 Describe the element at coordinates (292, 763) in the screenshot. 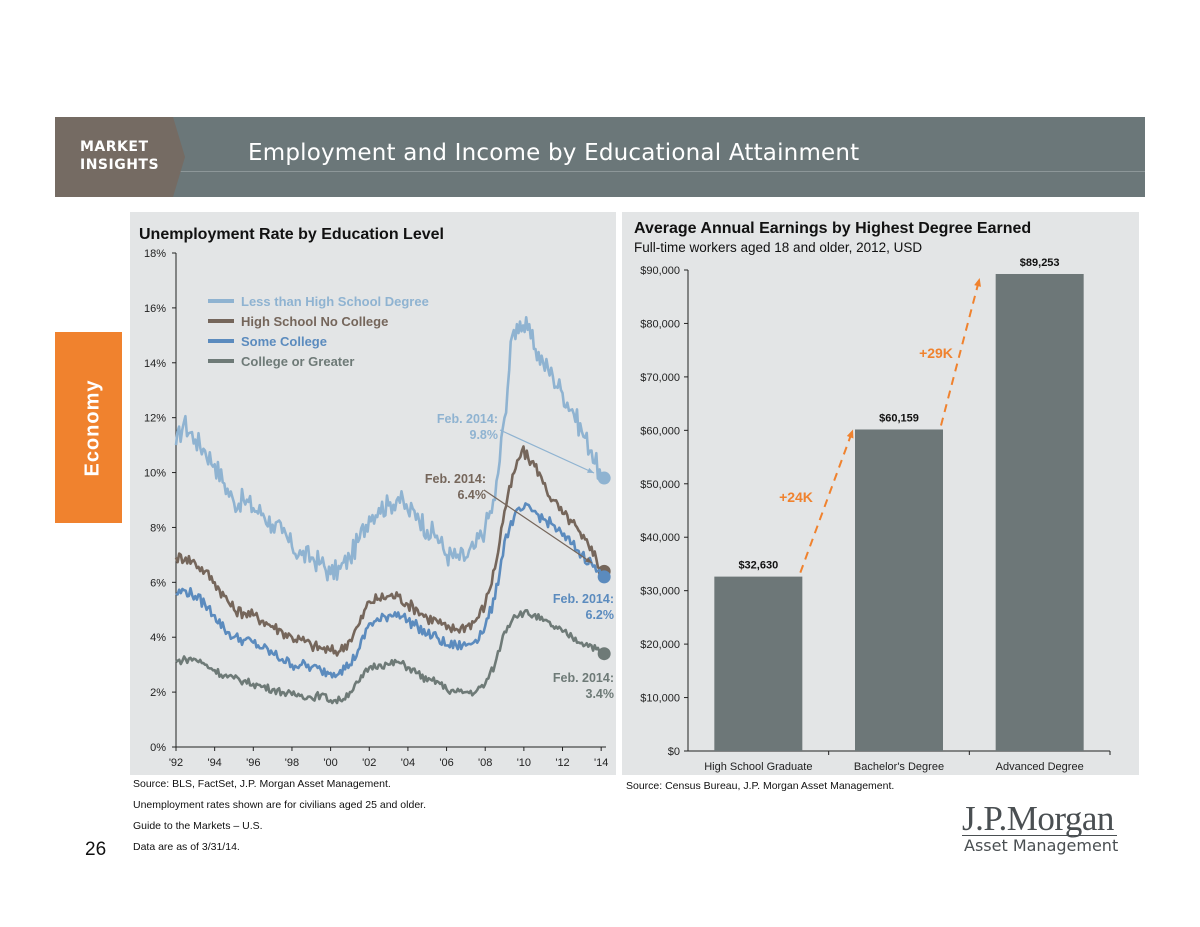

I see `line-chart-x-tick-label: '98` at that location.